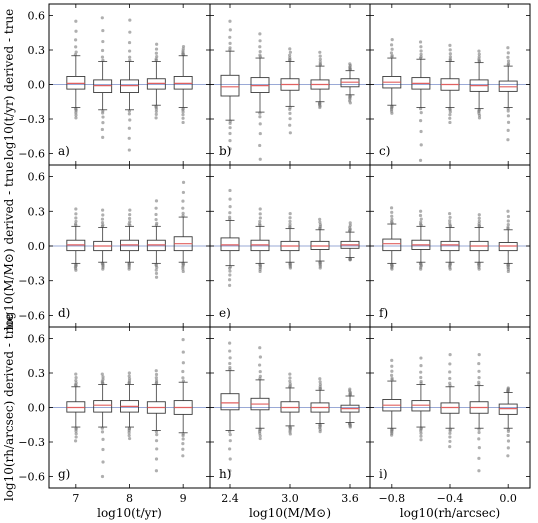 This screenshot has height=523, width=538. What do you see at coordinates (37, 85) in the screenshot?
I see `ytick-label: 0.0` at bounding box center [37, 85].